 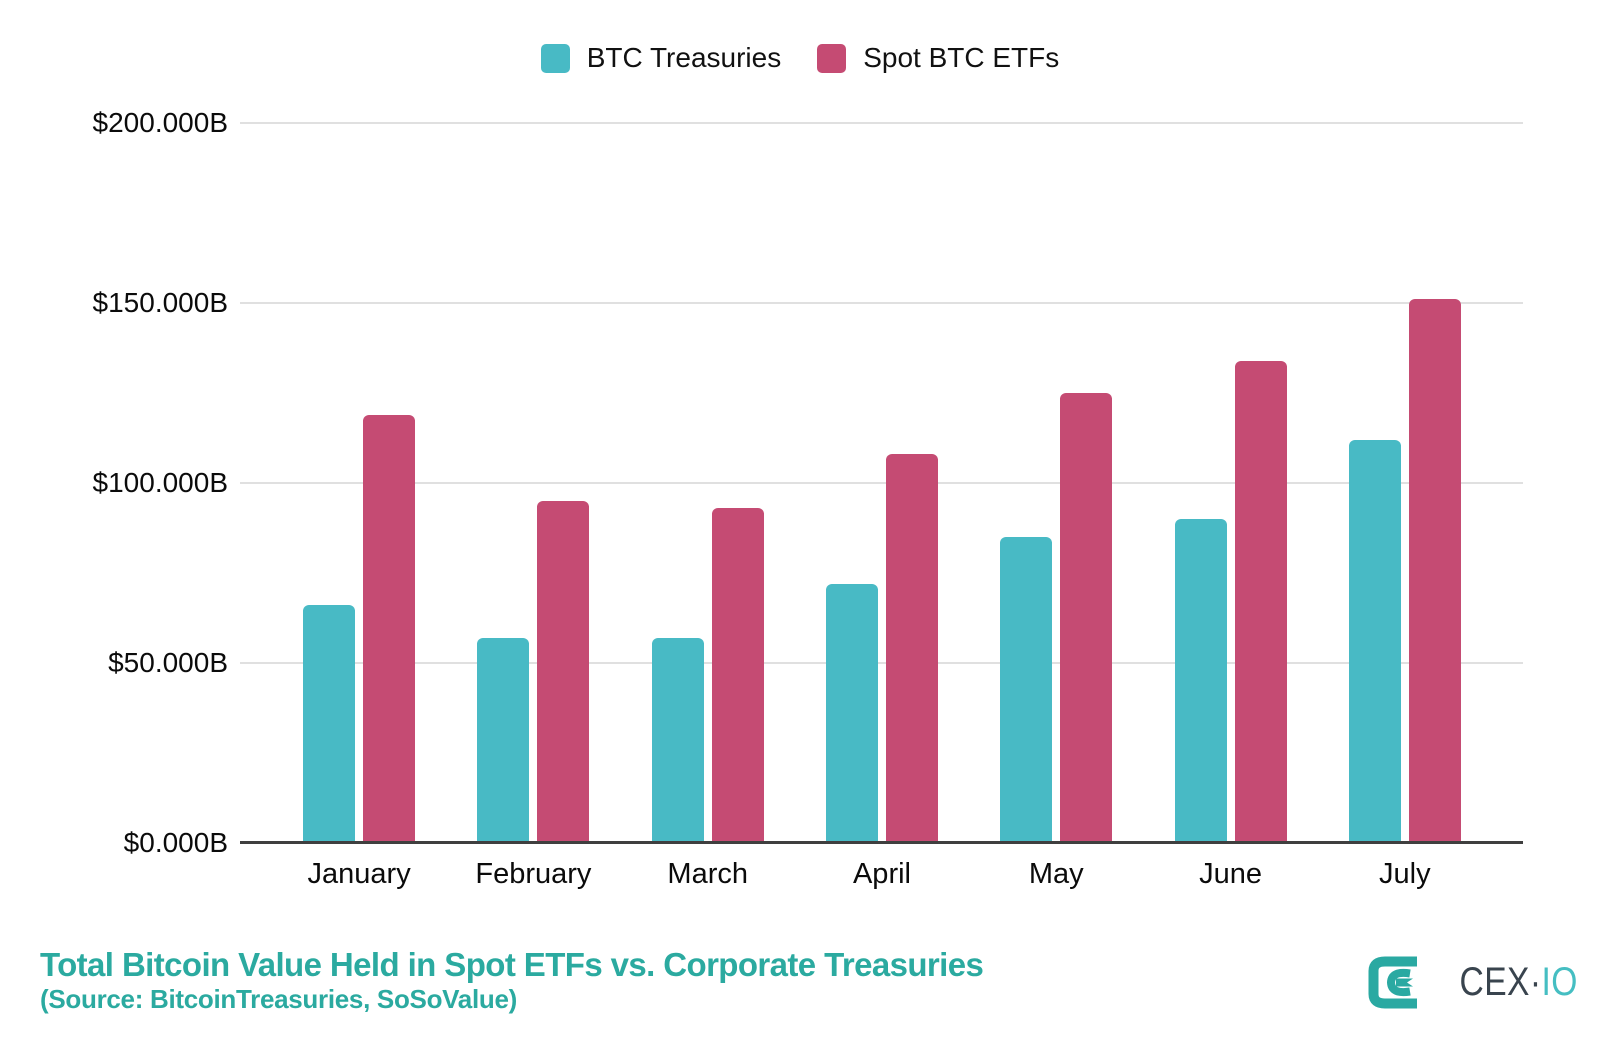 What do you see at coordinates (1434, 571) in the screenshot?
I see `bar-spot-btc-etfs-july` at bounding box center [1434, 571].